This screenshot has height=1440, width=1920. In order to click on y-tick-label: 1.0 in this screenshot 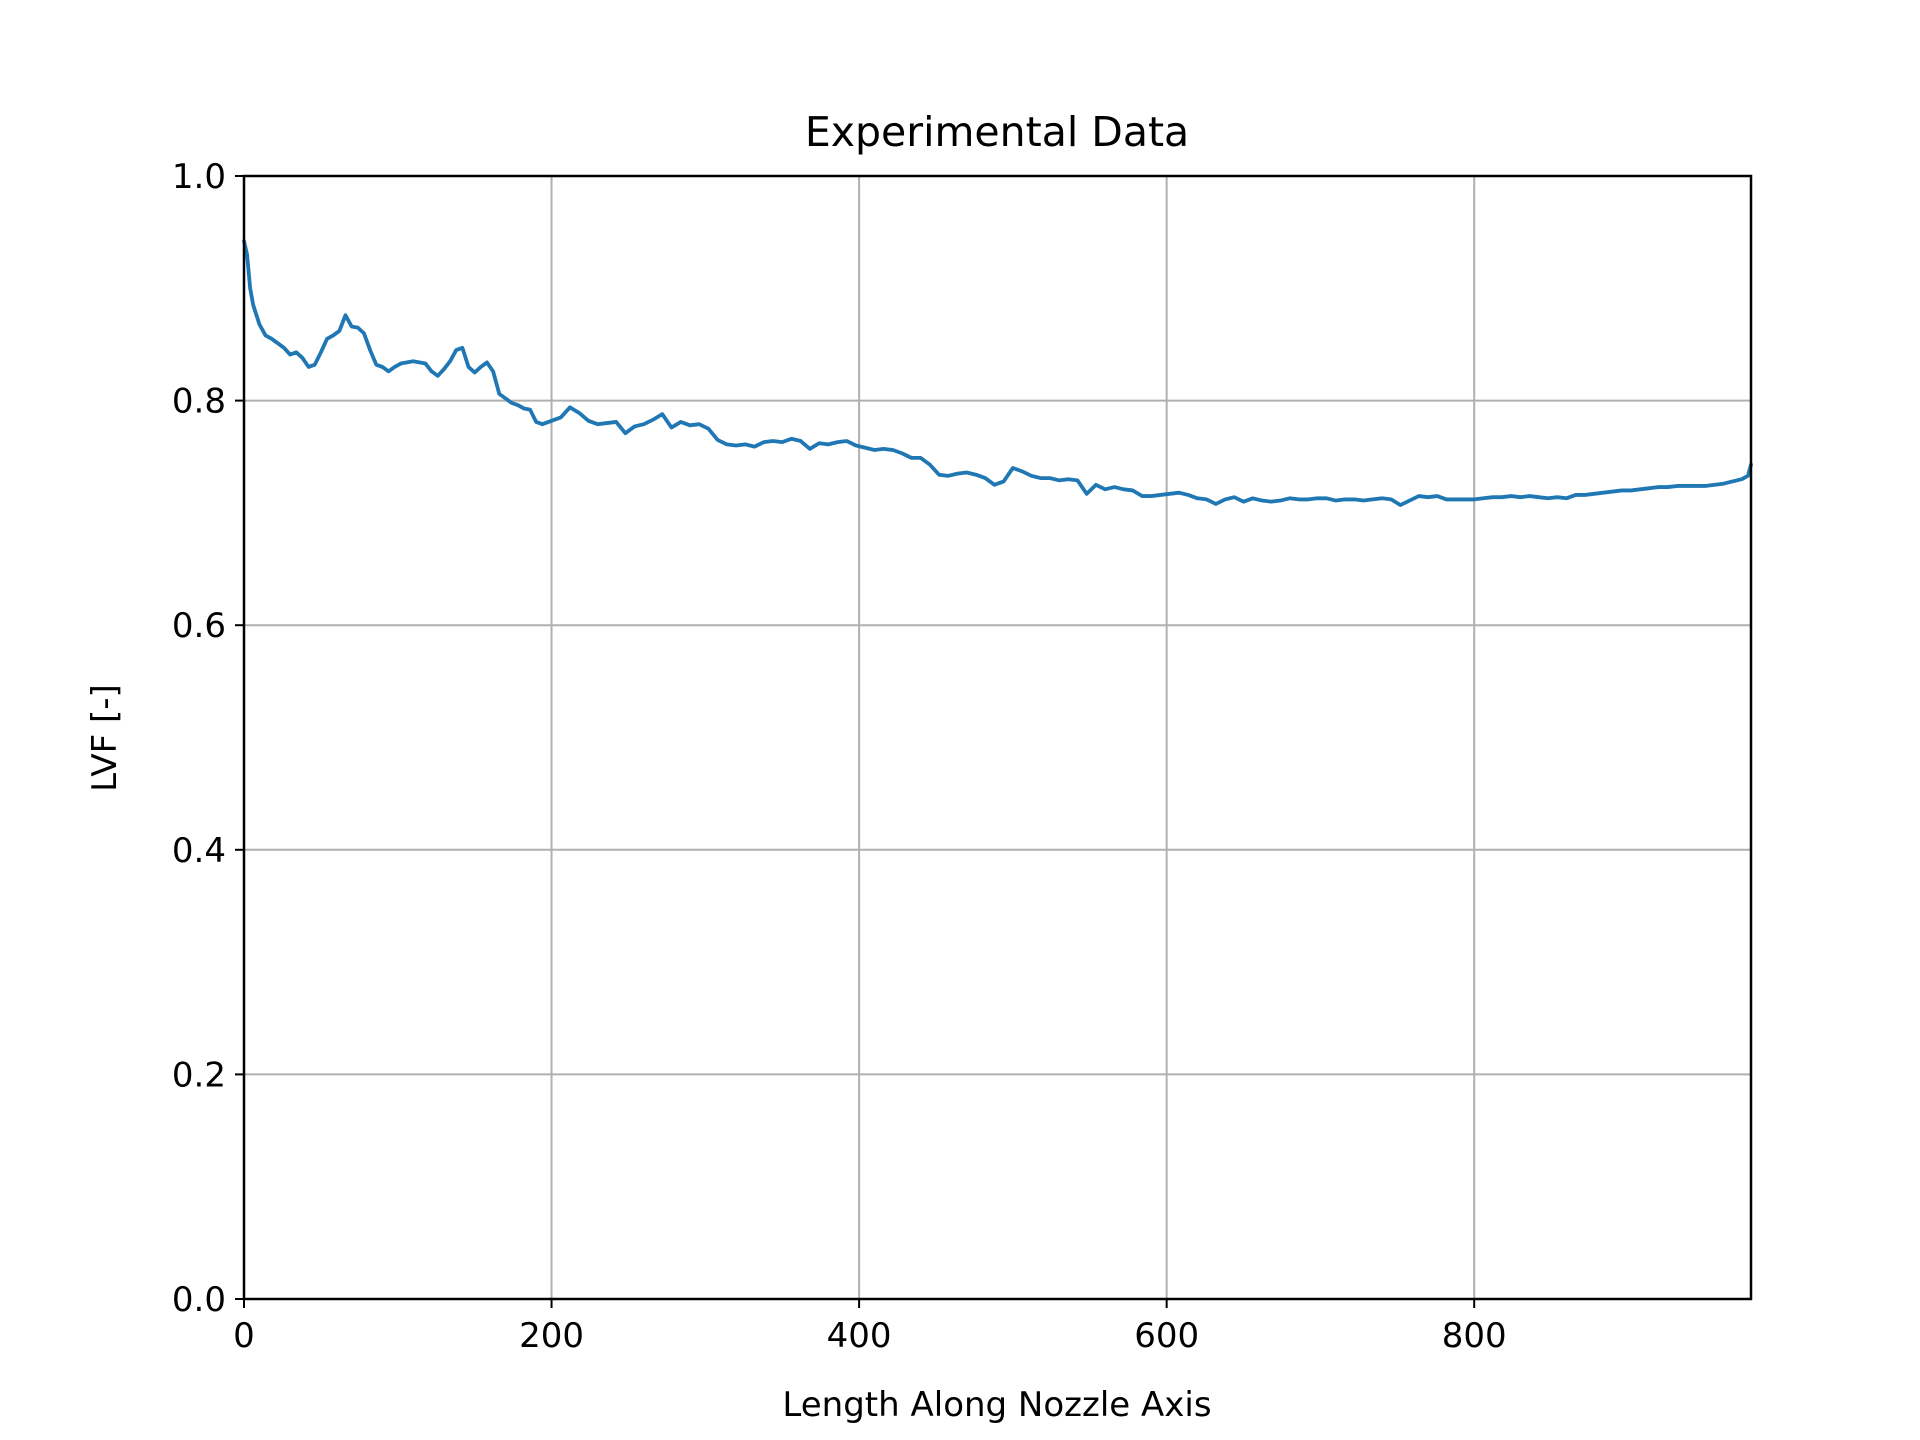, I will do `click(199, 177)`.